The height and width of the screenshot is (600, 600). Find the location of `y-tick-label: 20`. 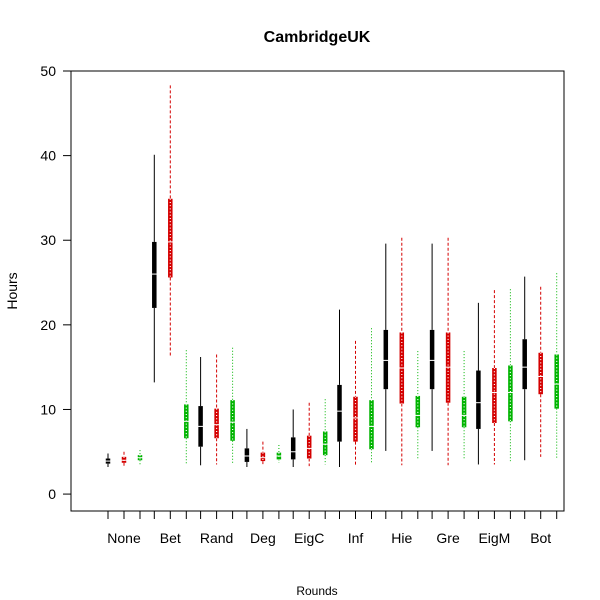

y-tick-label: 20 is located at coordinates (48, 325).